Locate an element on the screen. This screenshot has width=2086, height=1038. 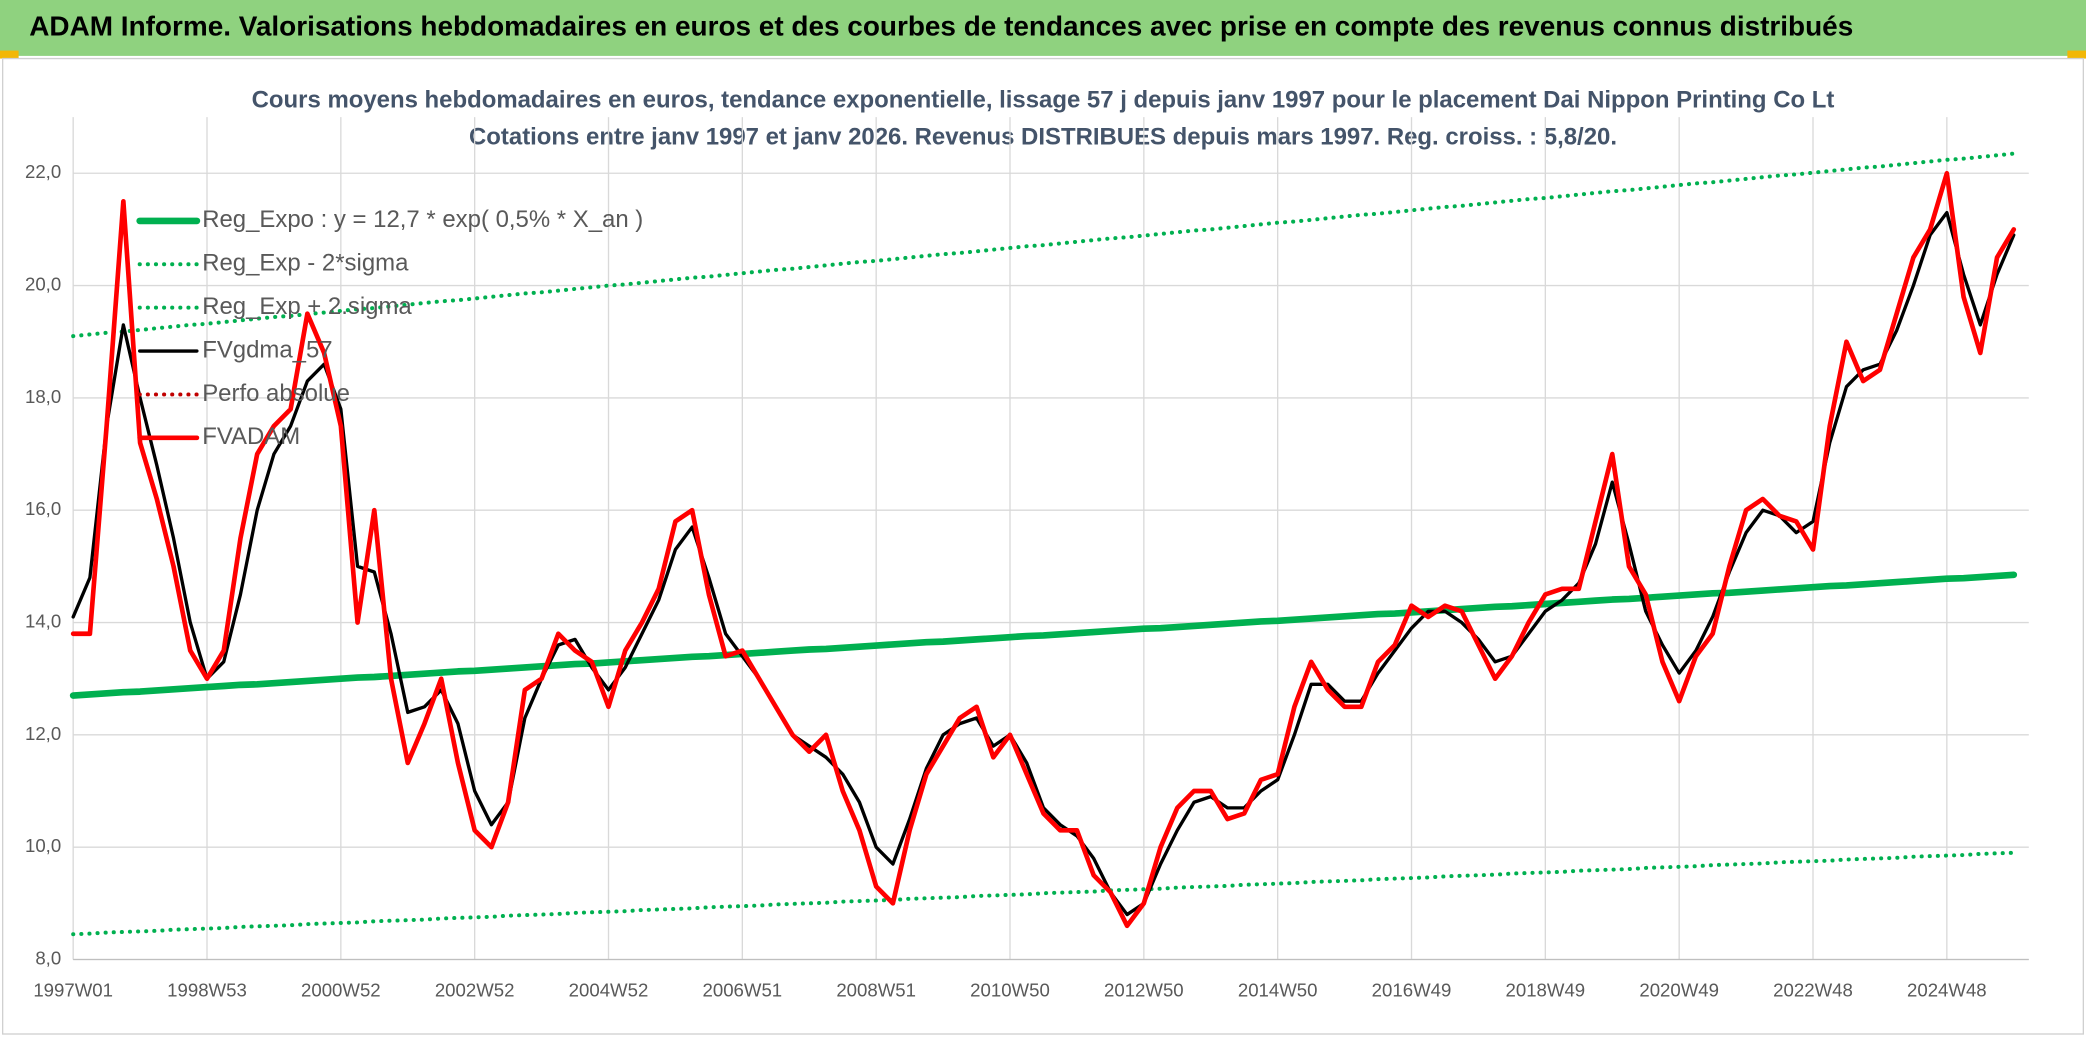
y-tick-label: 22,0 is located at coordinates (43, 171).